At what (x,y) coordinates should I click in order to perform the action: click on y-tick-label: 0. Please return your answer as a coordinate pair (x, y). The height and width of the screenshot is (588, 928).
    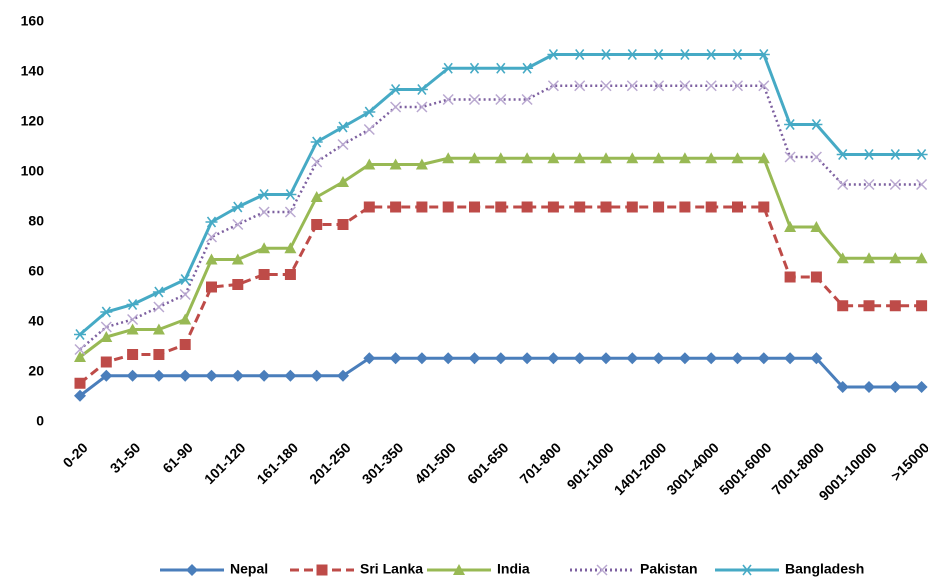
    Looking at the image, I should click on (40, 421).